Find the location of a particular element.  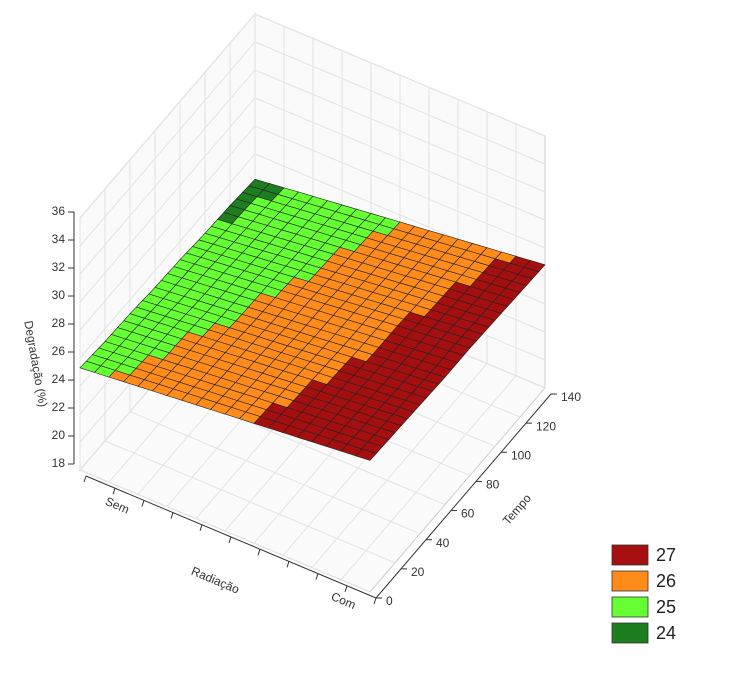

axis-line is located at coordinates (463, 496).